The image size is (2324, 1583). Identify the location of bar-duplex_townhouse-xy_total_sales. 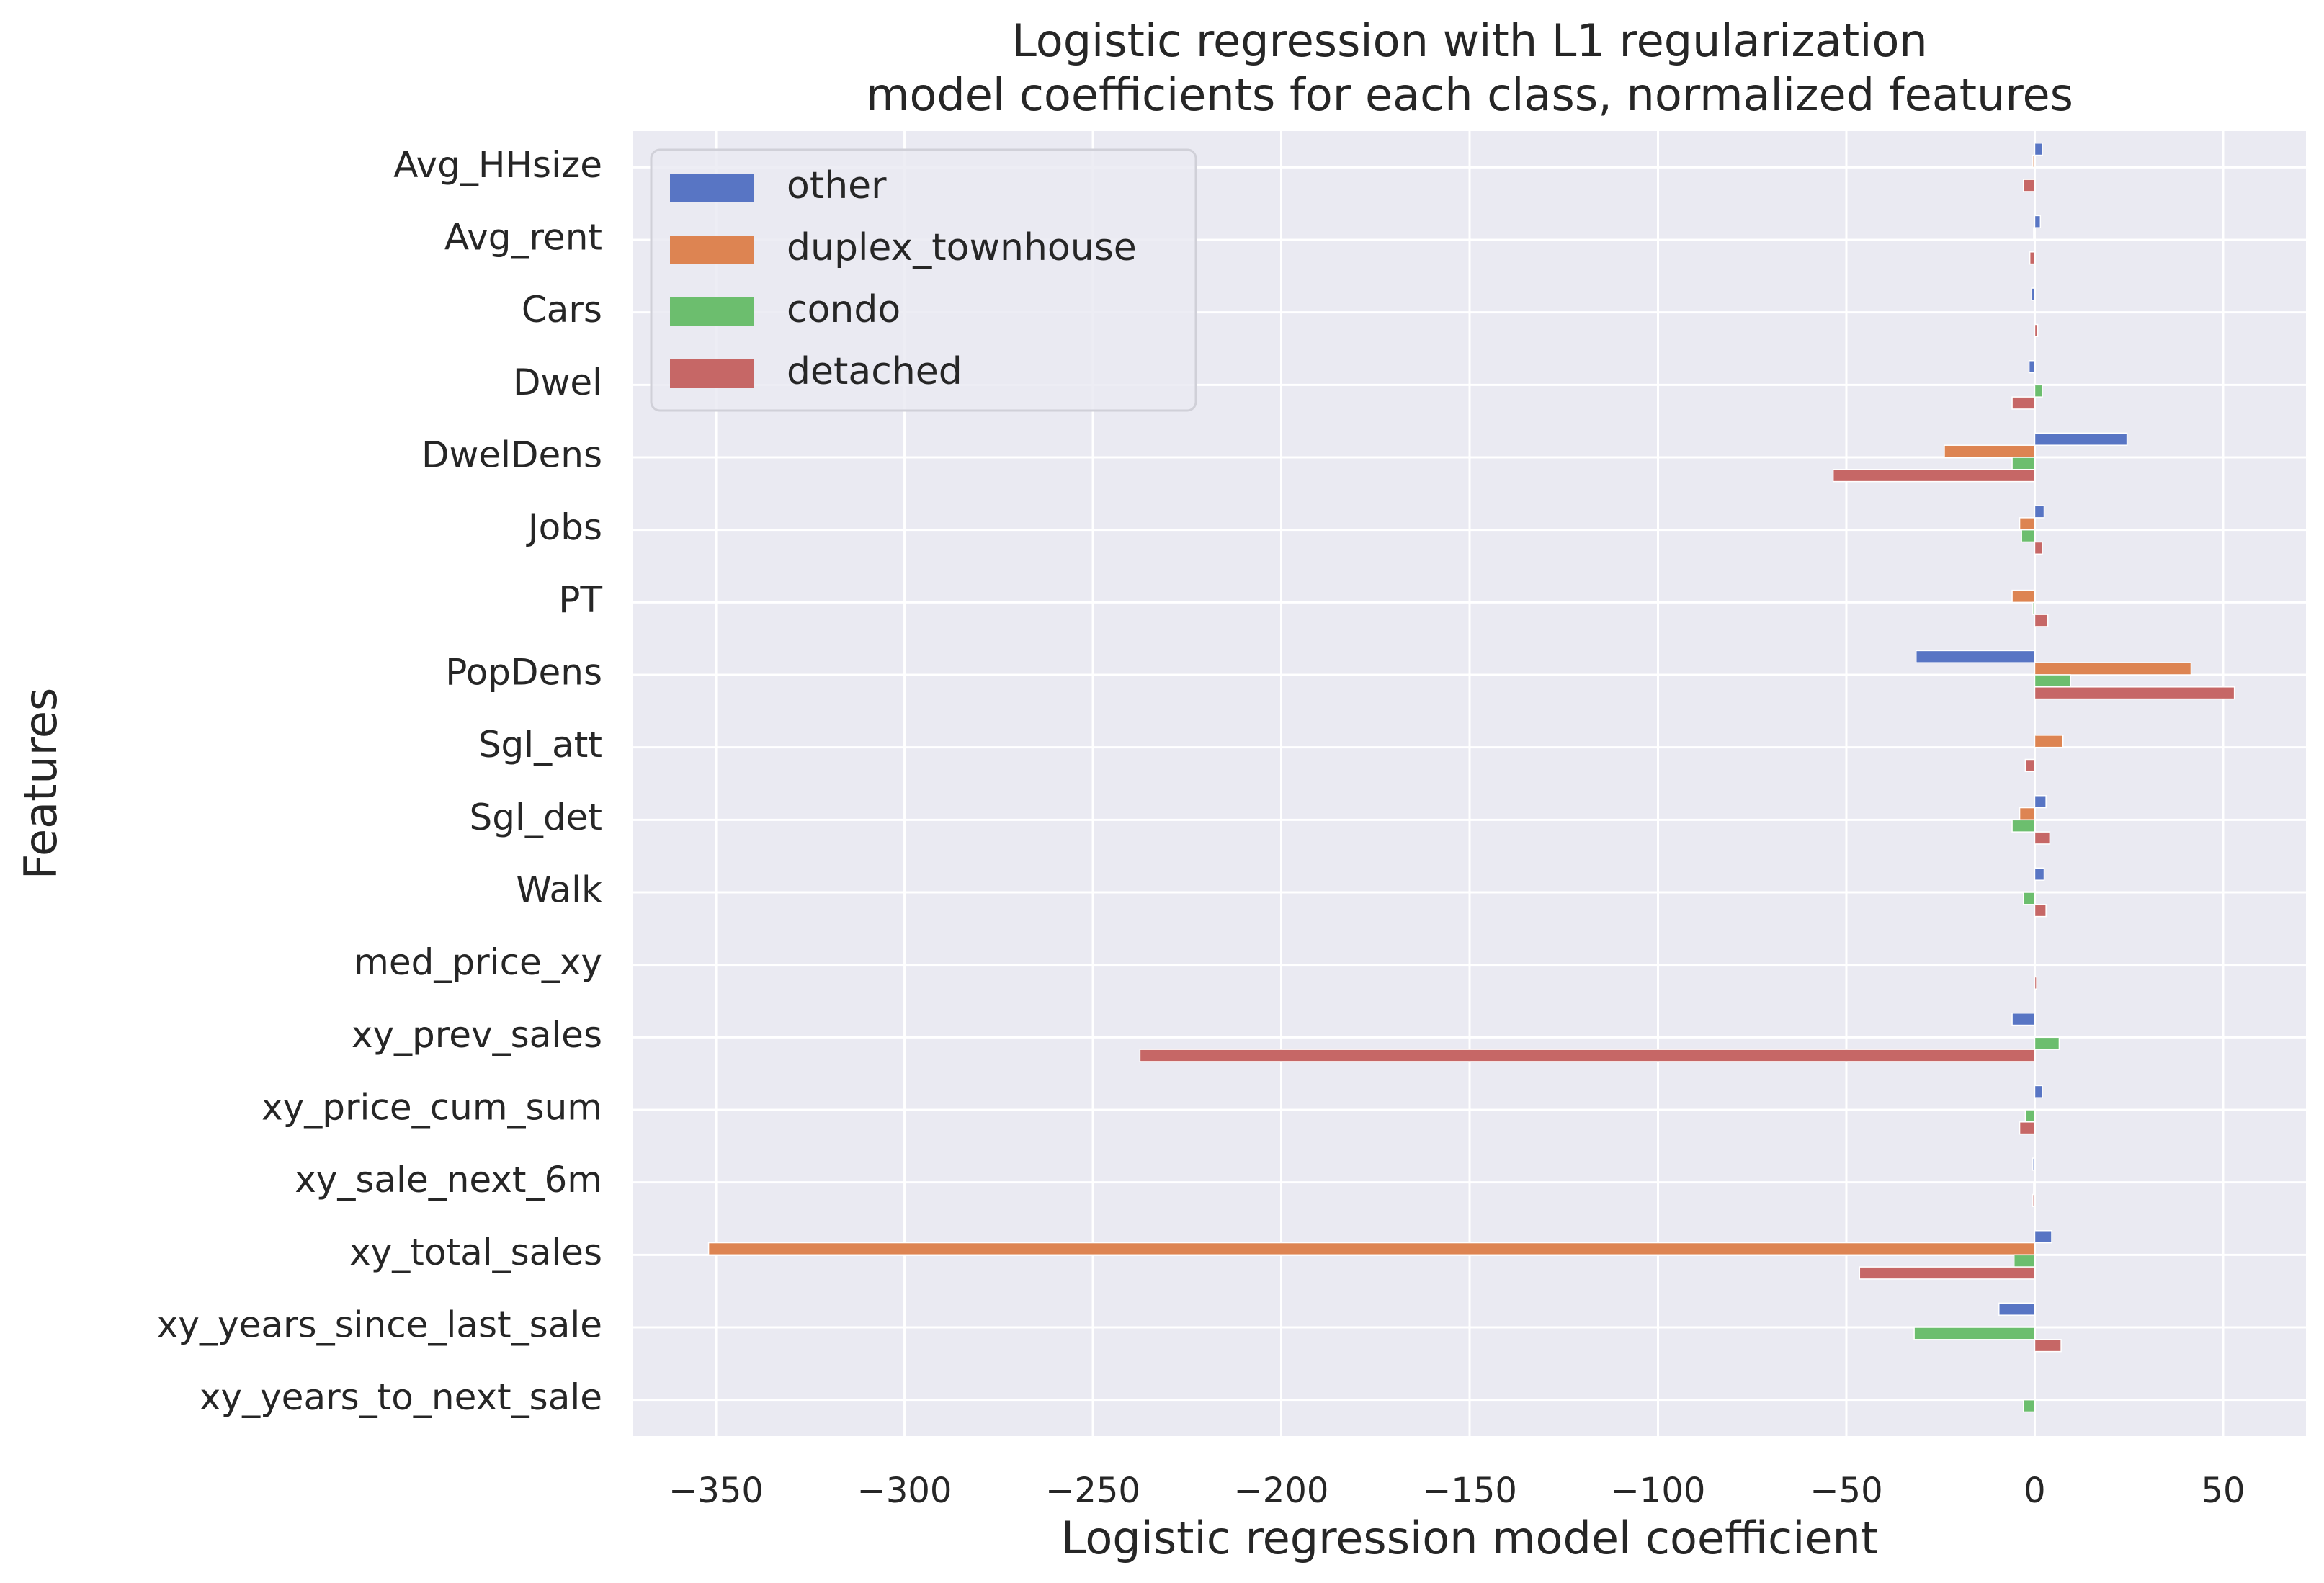
(1371, 1249).